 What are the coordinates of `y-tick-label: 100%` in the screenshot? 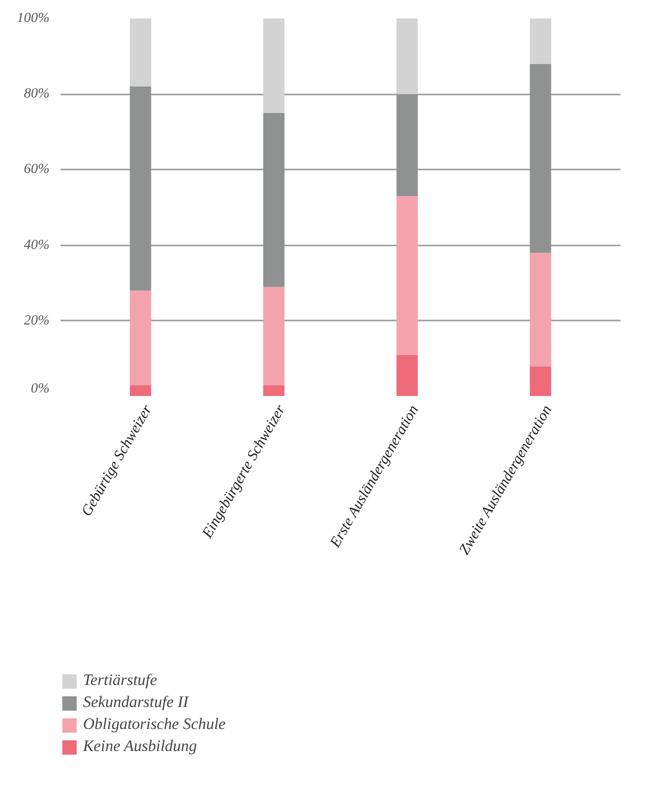 It's located at (33, 18).